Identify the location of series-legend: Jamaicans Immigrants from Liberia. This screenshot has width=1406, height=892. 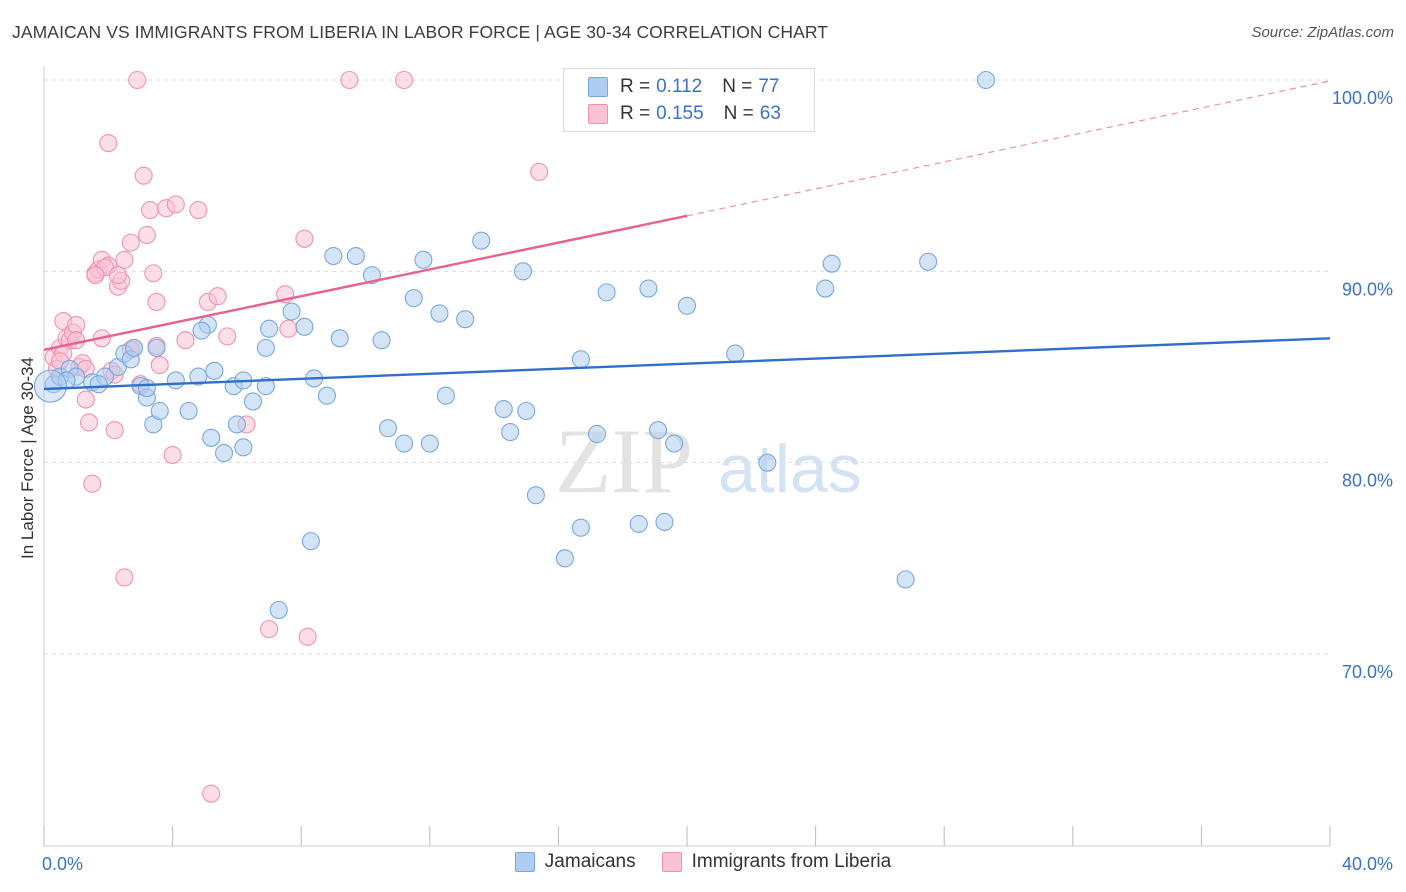
(703, 862).